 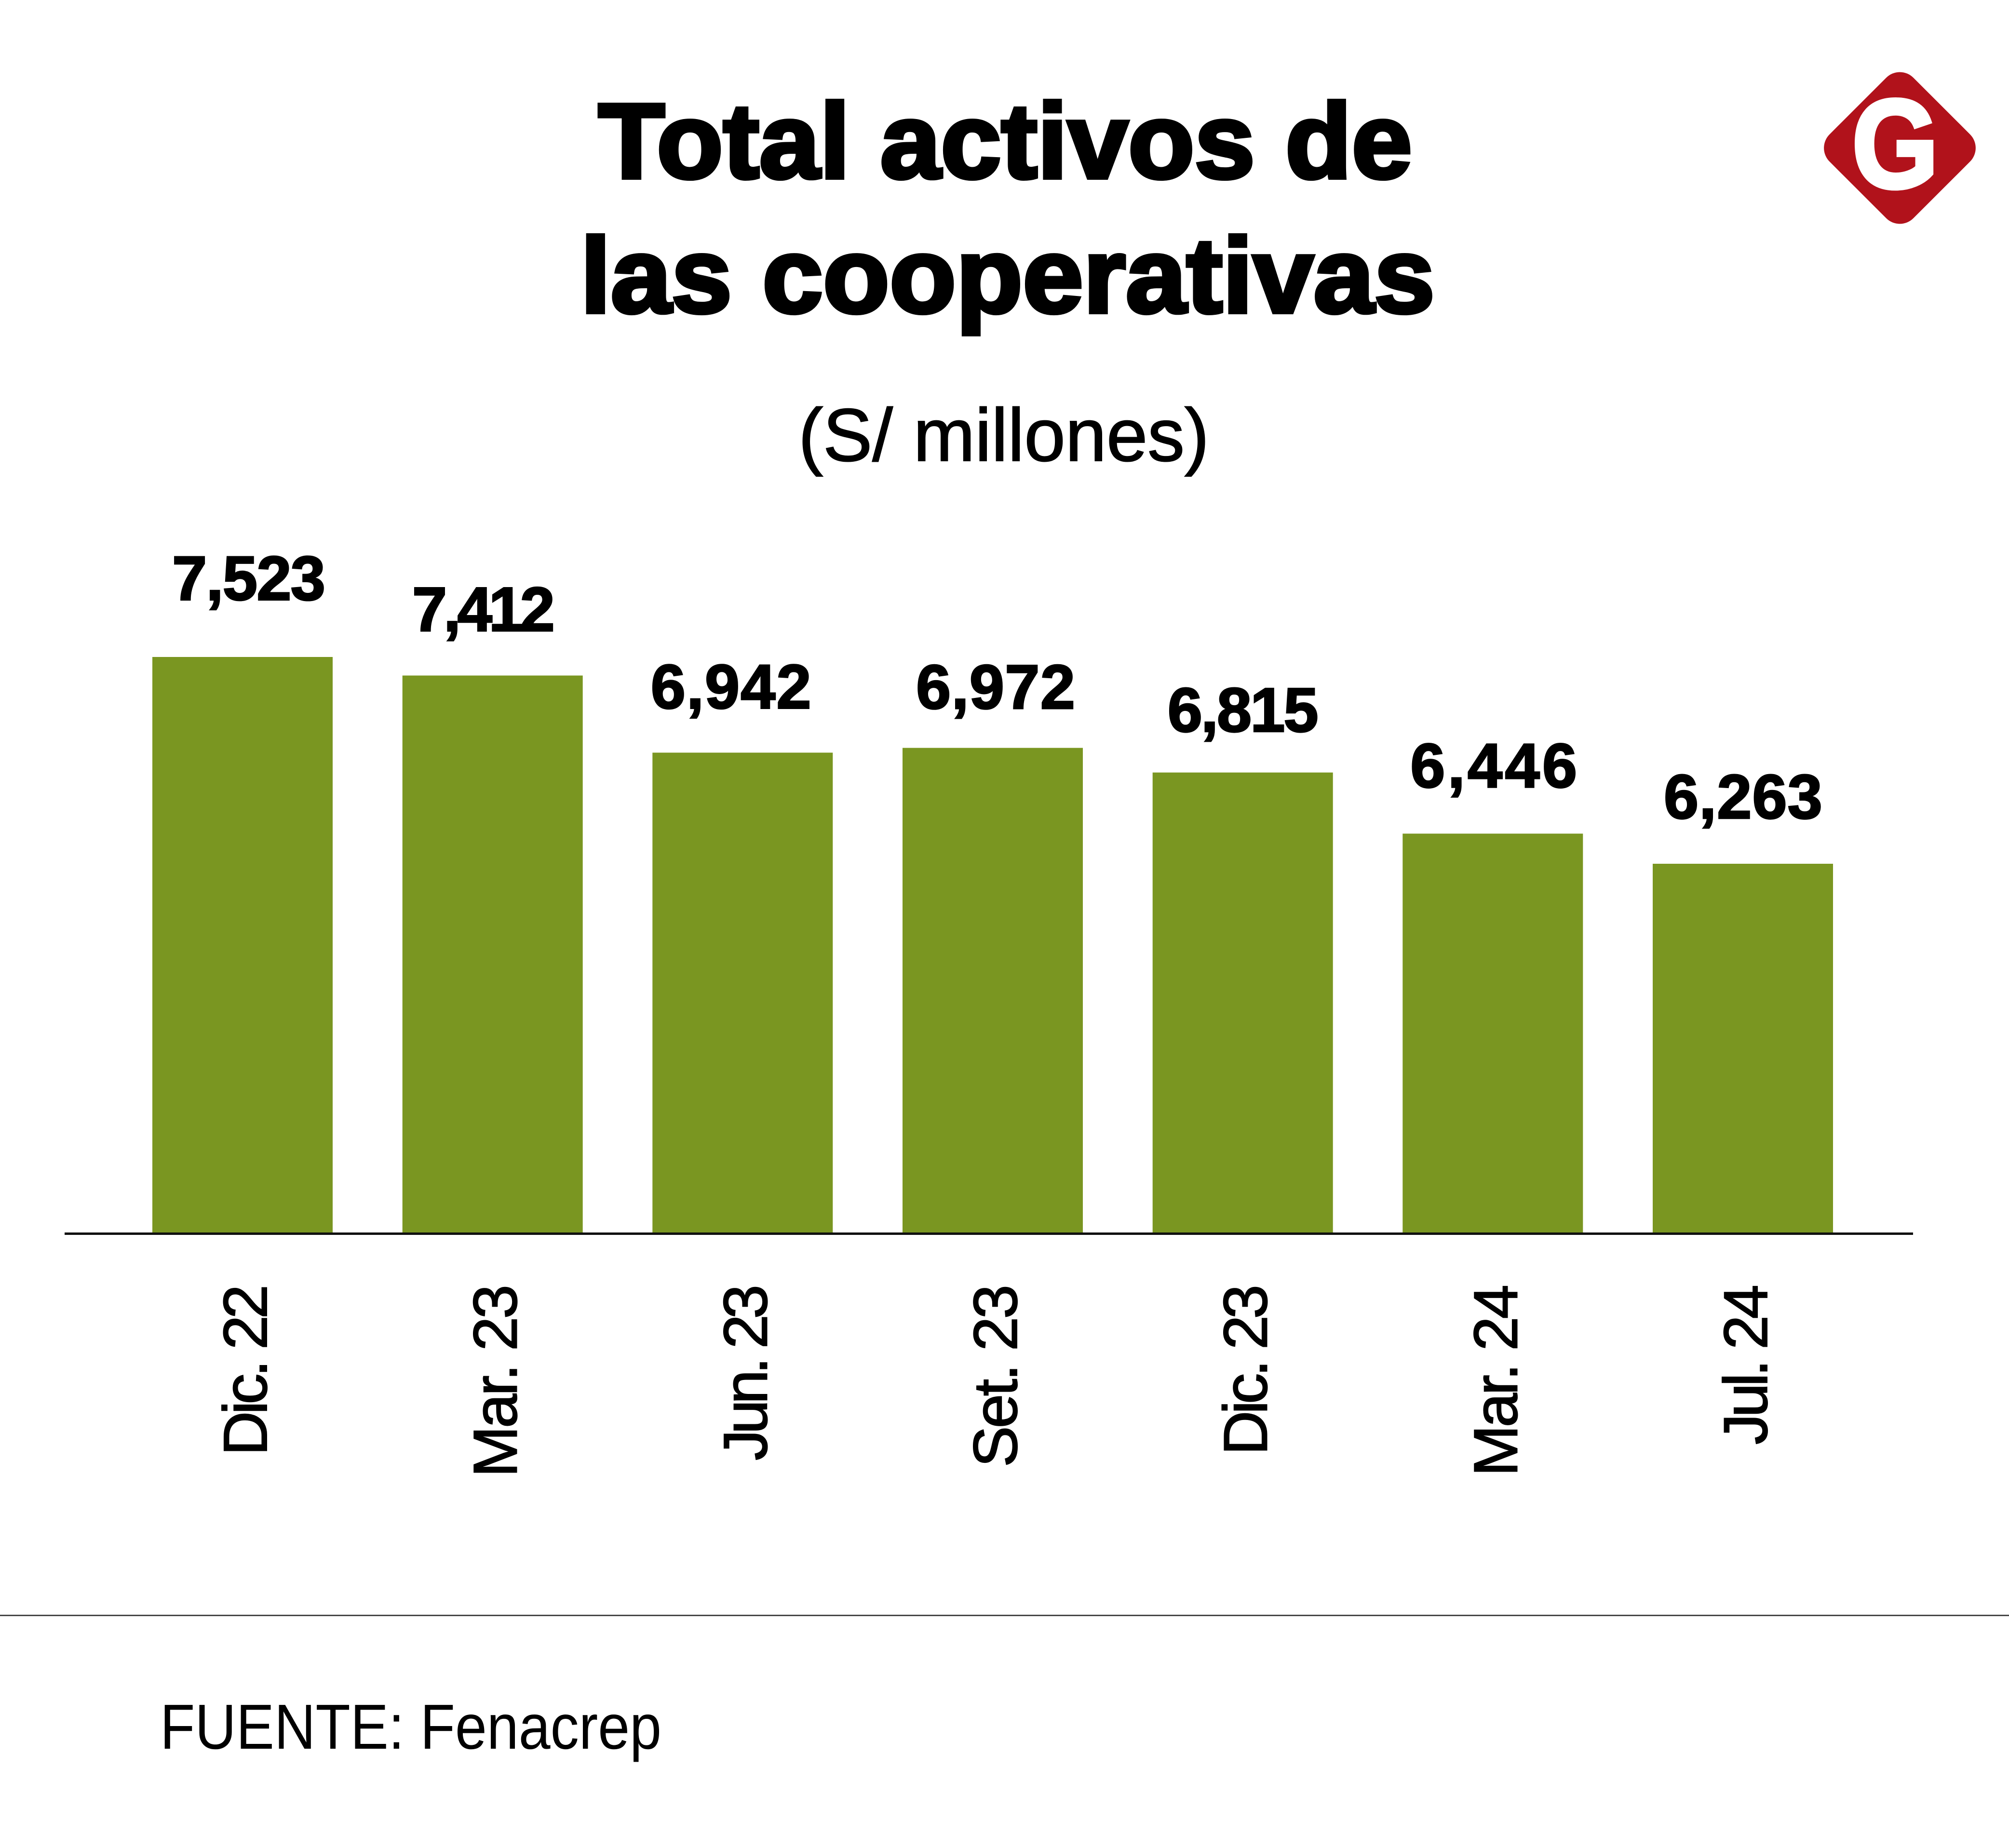 What do you see at coordinates (1008, 276) in the screenshot?
I see `svg-text: las cooperativas` at bounding box center [1008, 276].